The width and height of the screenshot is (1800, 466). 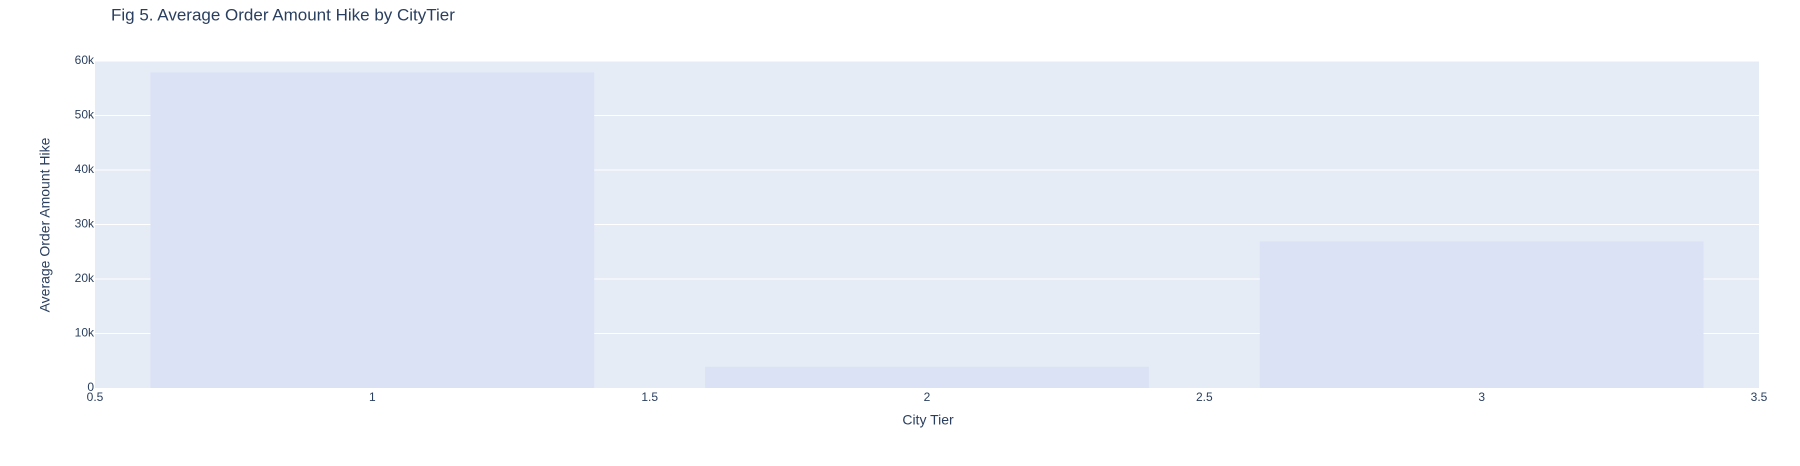 I want to click on y-tick-label: 50k, so click(x=85, y=115).